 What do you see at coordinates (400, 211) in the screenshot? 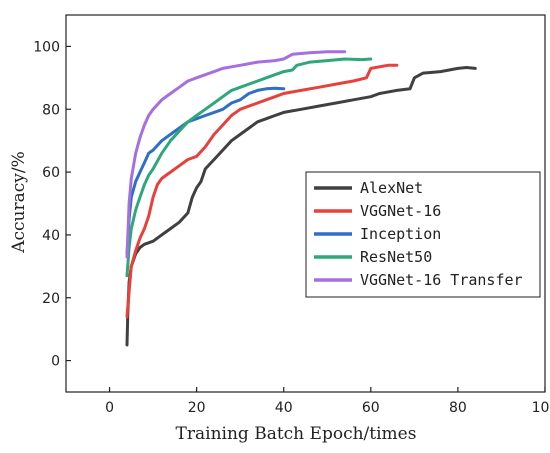
I see `legend-label-vggnet-16: VGGNet-16` at bounding box center [400, 211].